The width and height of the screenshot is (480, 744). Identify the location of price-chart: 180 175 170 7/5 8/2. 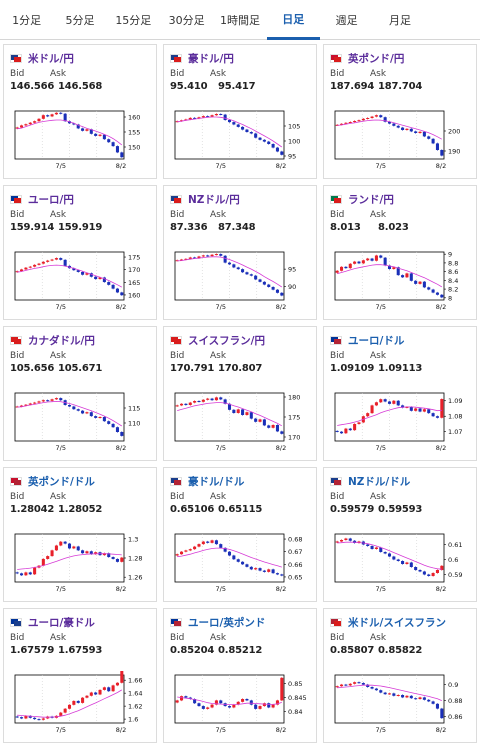
(241, 420).